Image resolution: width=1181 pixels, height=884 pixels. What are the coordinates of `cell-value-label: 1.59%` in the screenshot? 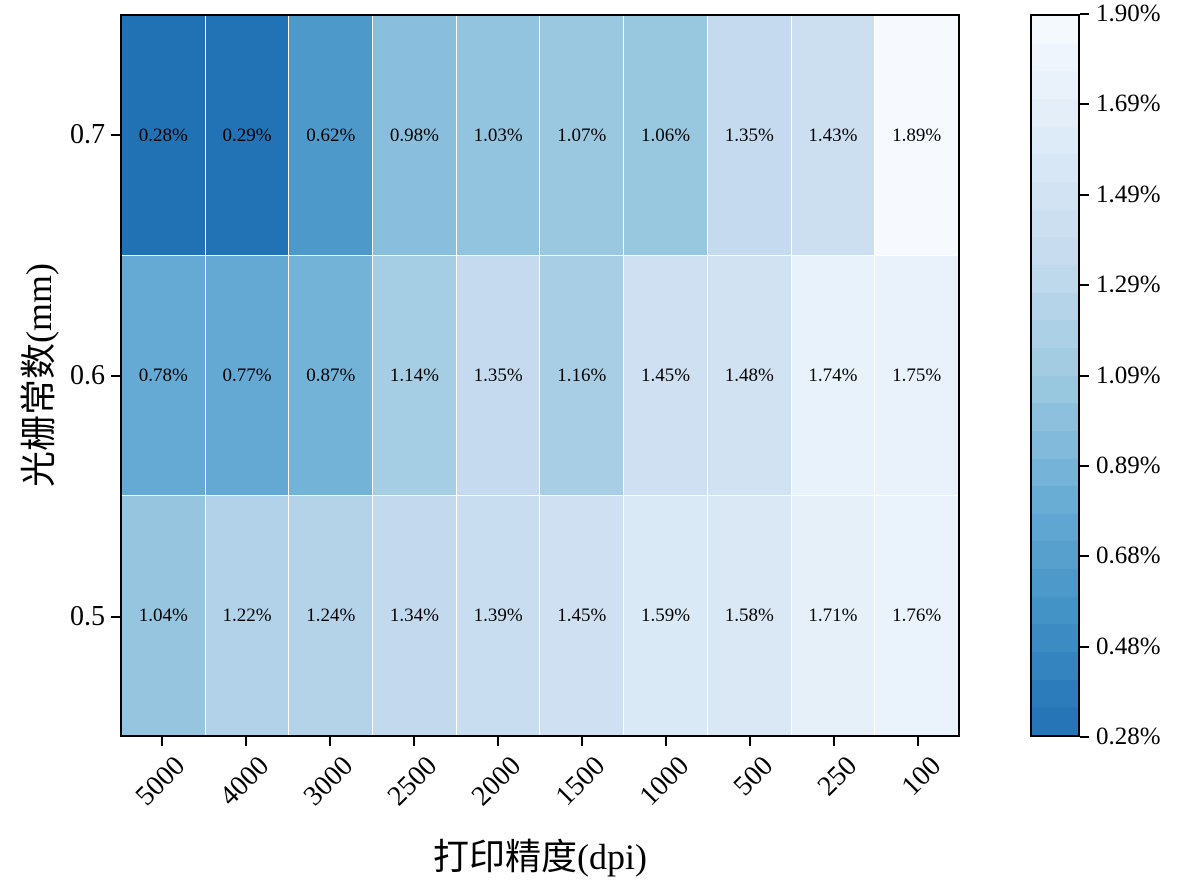 It's located at (666, 615).